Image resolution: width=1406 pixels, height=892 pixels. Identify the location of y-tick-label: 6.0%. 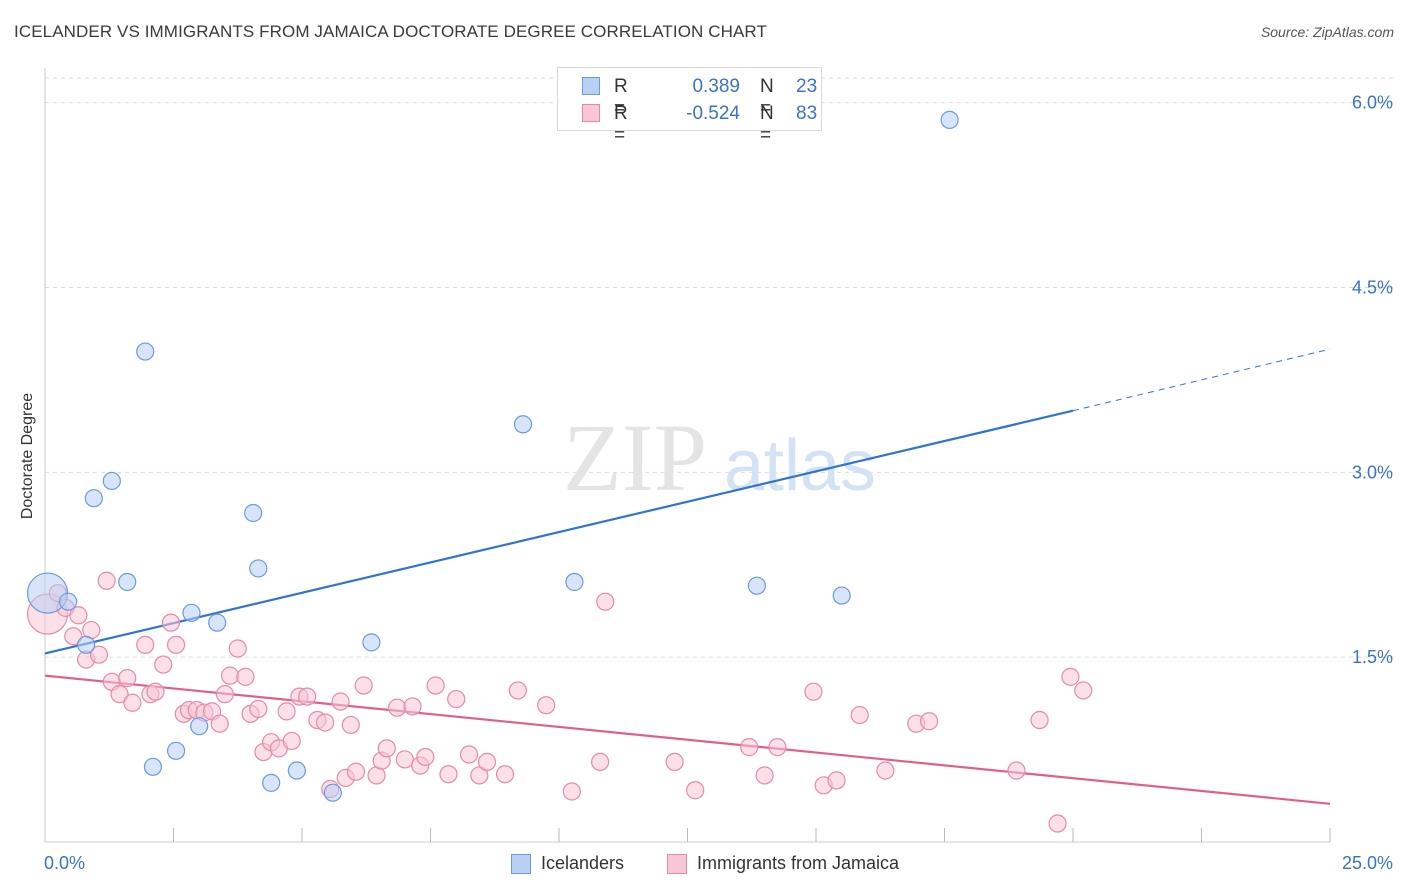
(1372, 103).